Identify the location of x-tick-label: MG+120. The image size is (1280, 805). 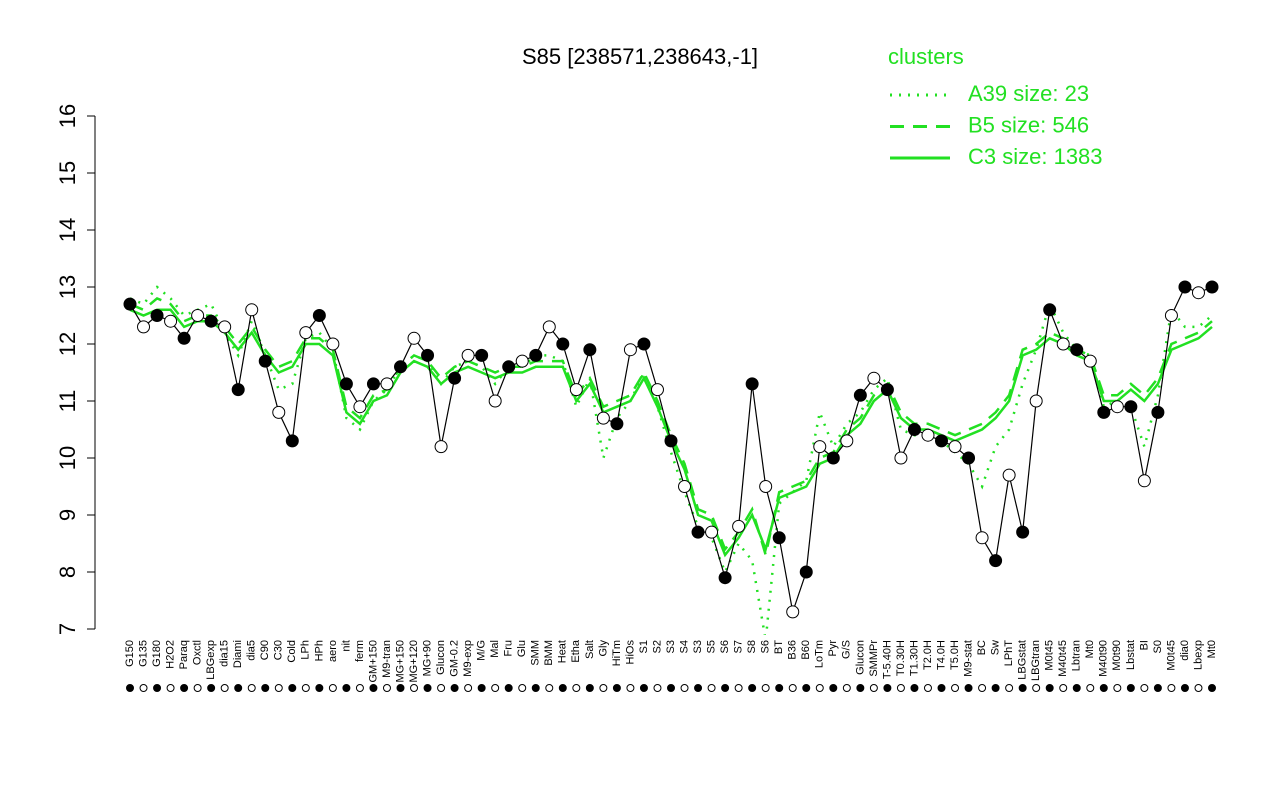
(414, 661).